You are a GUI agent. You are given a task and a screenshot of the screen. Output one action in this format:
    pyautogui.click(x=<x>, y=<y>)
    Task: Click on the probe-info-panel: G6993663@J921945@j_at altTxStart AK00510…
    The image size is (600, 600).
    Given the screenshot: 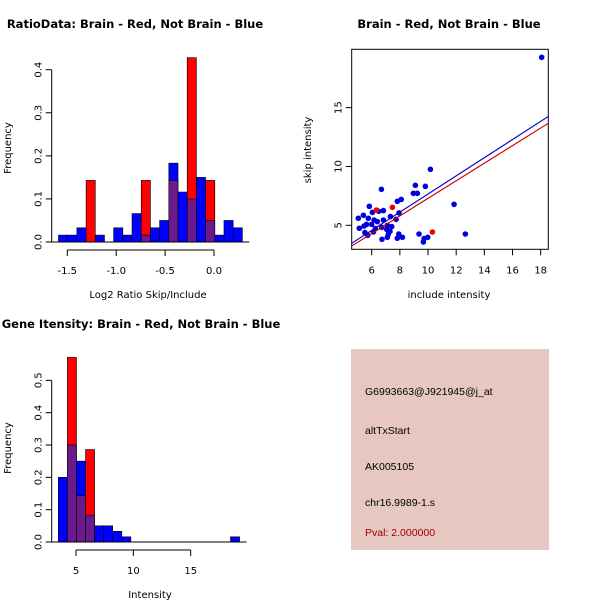 What is the action you would take?
    pyautogui.click(x=450, y=449)
    